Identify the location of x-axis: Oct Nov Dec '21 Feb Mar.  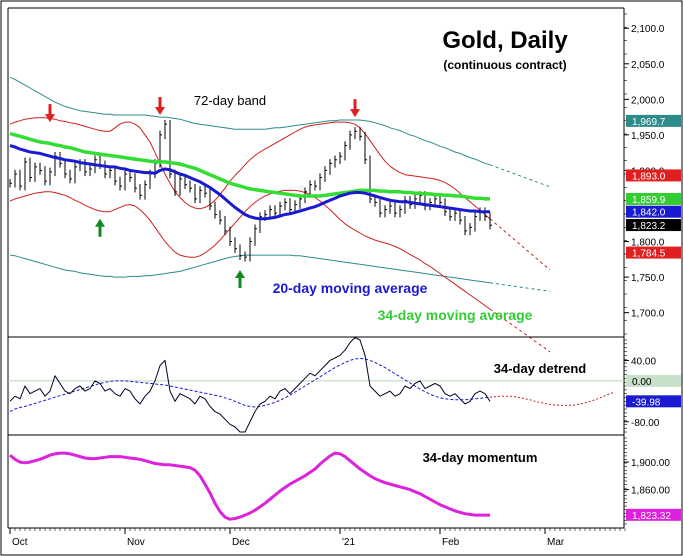
(317, 538).